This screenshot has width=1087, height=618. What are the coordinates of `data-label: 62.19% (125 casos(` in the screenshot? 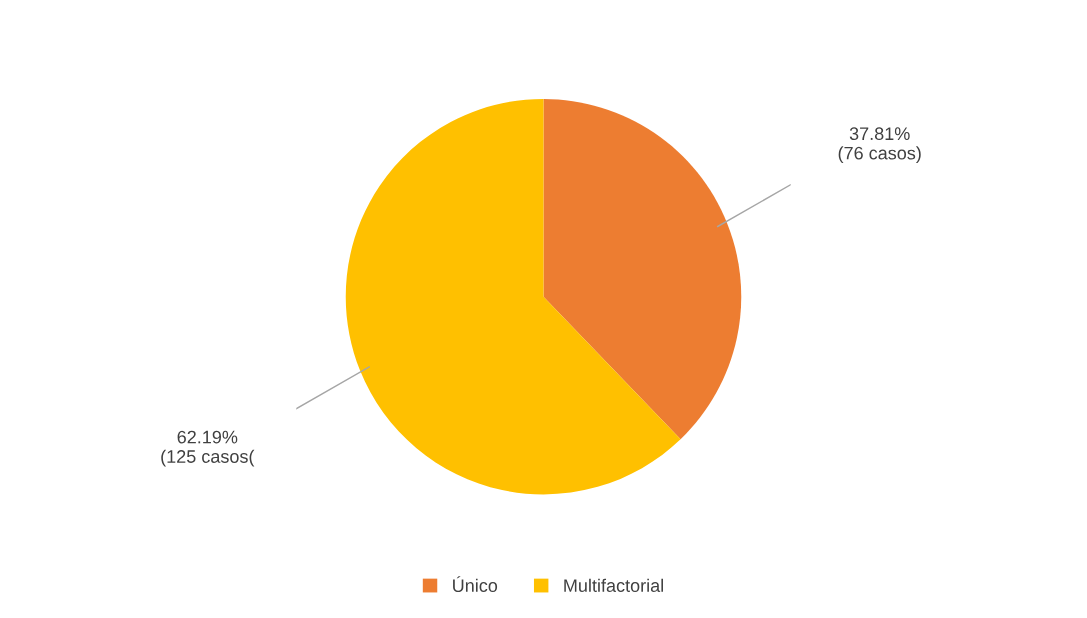 It's located at (208, 448).